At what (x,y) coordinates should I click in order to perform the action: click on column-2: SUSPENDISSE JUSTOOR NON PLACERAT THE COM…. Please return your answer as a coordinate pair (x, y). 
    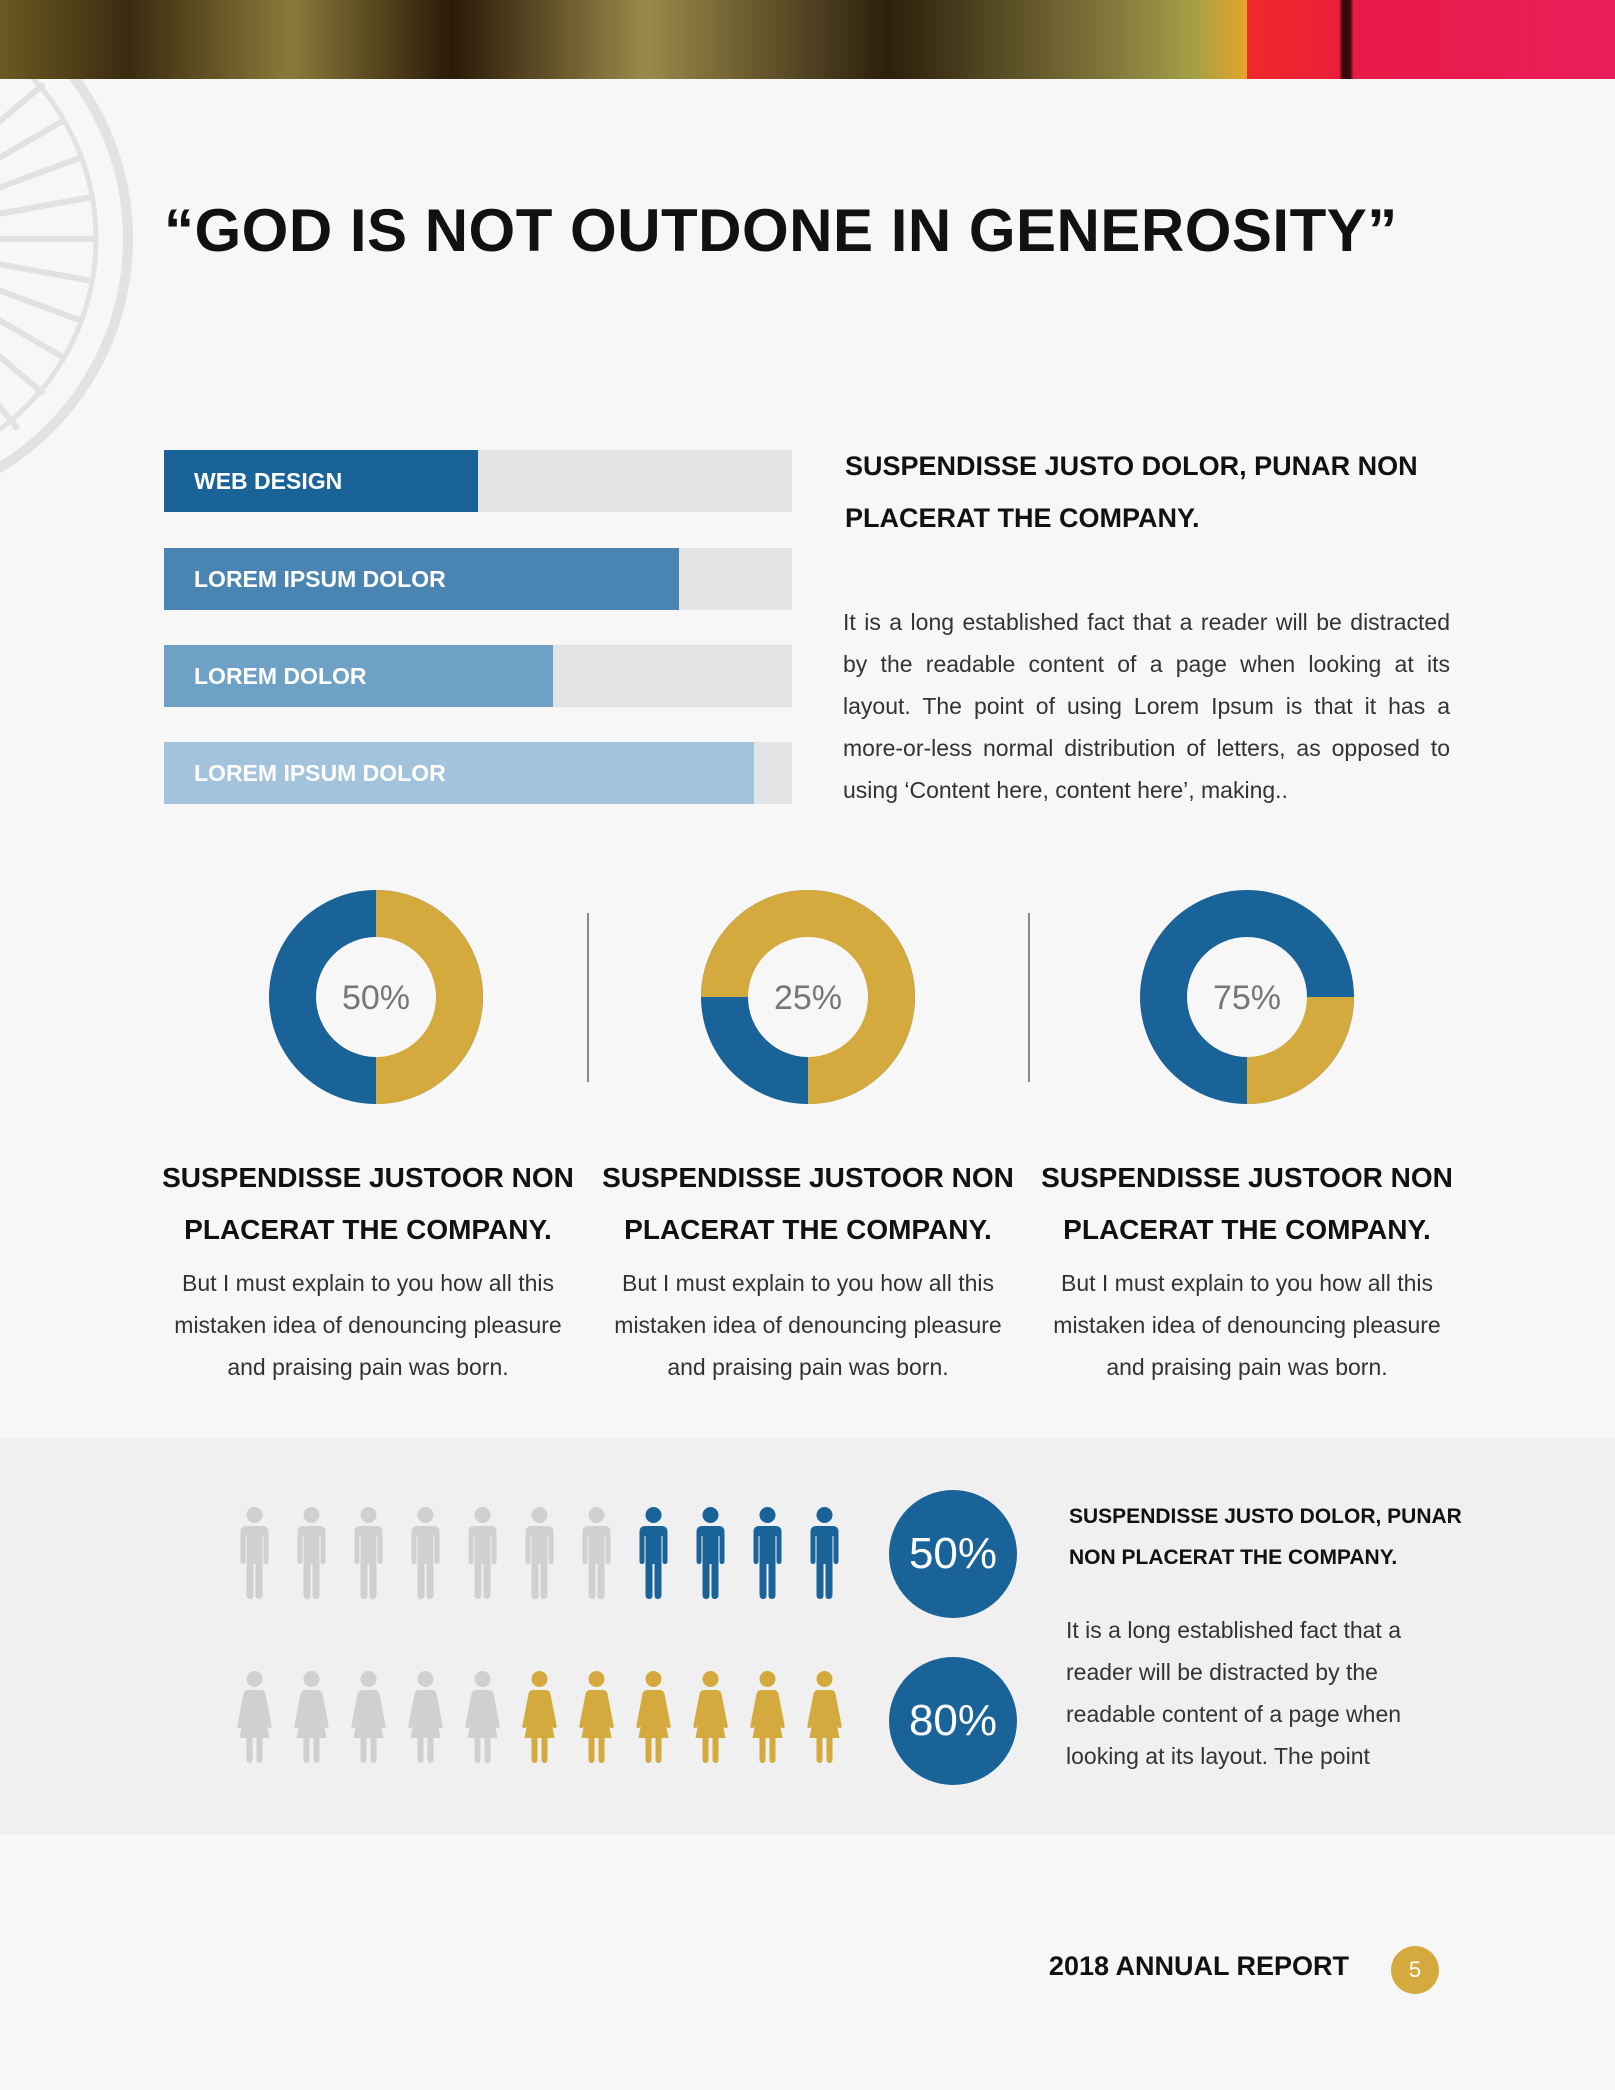
    Looking at the image, I should click on (808, 1270).